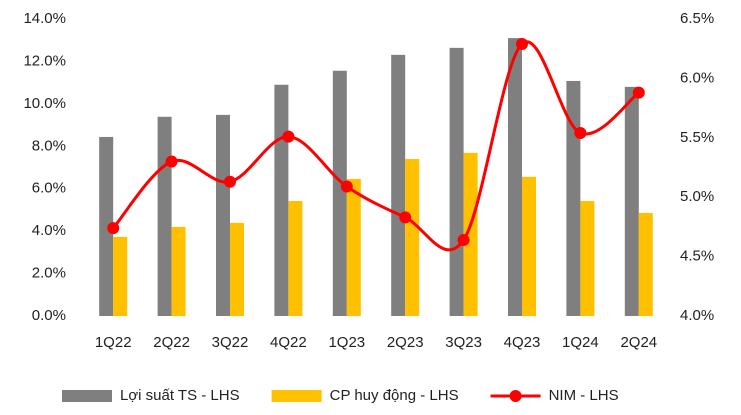 The width and height of the screenshot is (741, 415). Describe the element at coordinates (230, 342) in the screenshot. I see `x-tick-label: 3Q22` at that location.